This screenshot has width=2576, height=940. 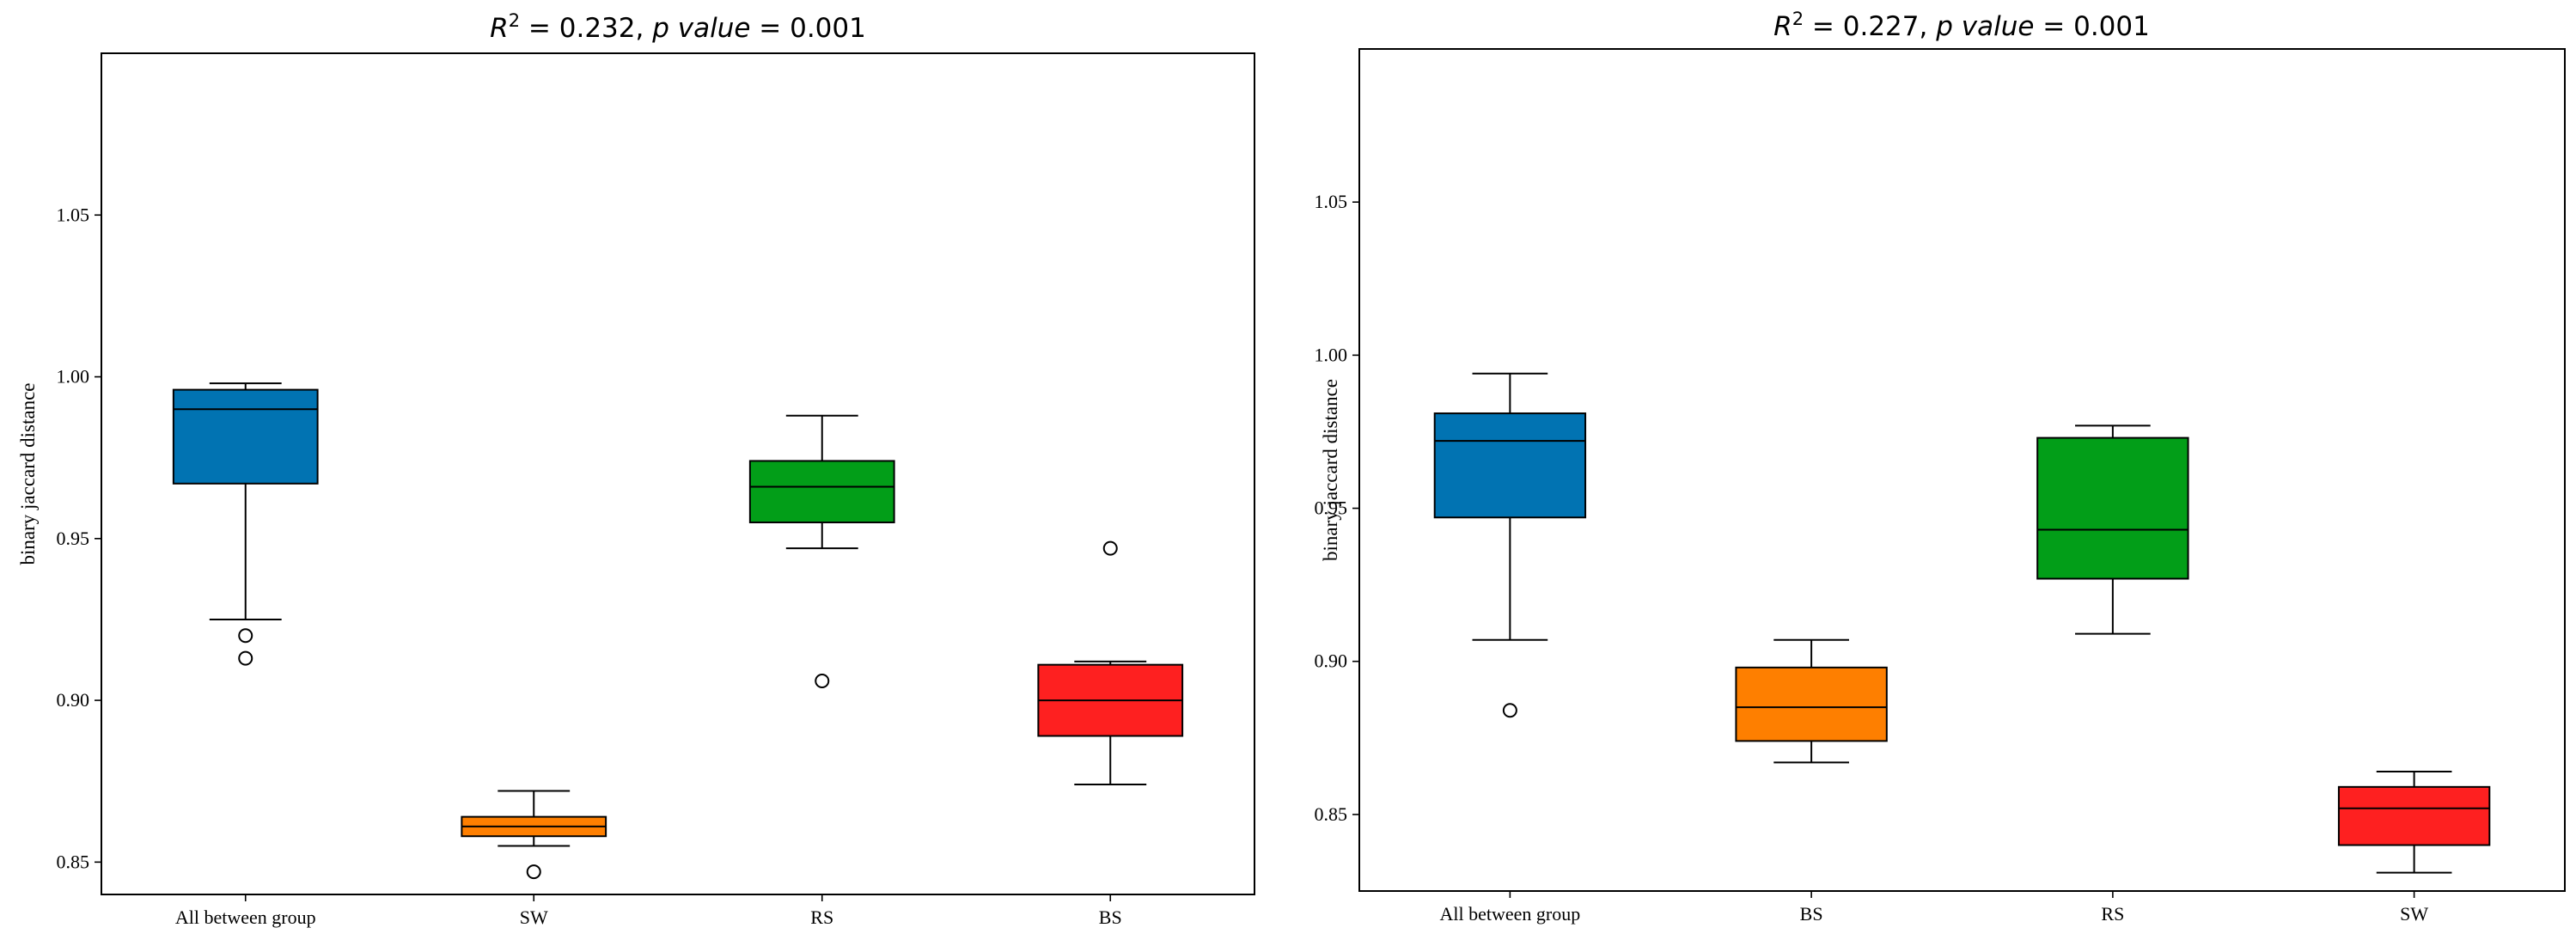 I want to click on title-r-value: = 0.232,, so click(x=586, y=29).